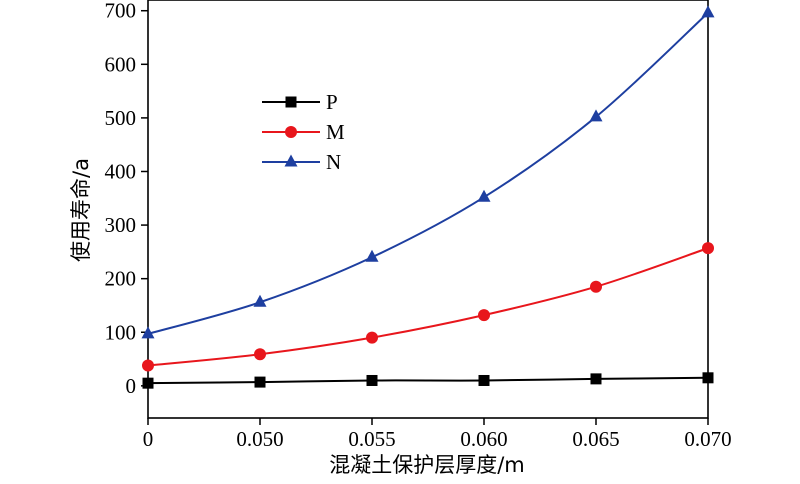 This screenshot has height=484, width=800. I want to click on y-tick-label: 100, so click(121, 332).